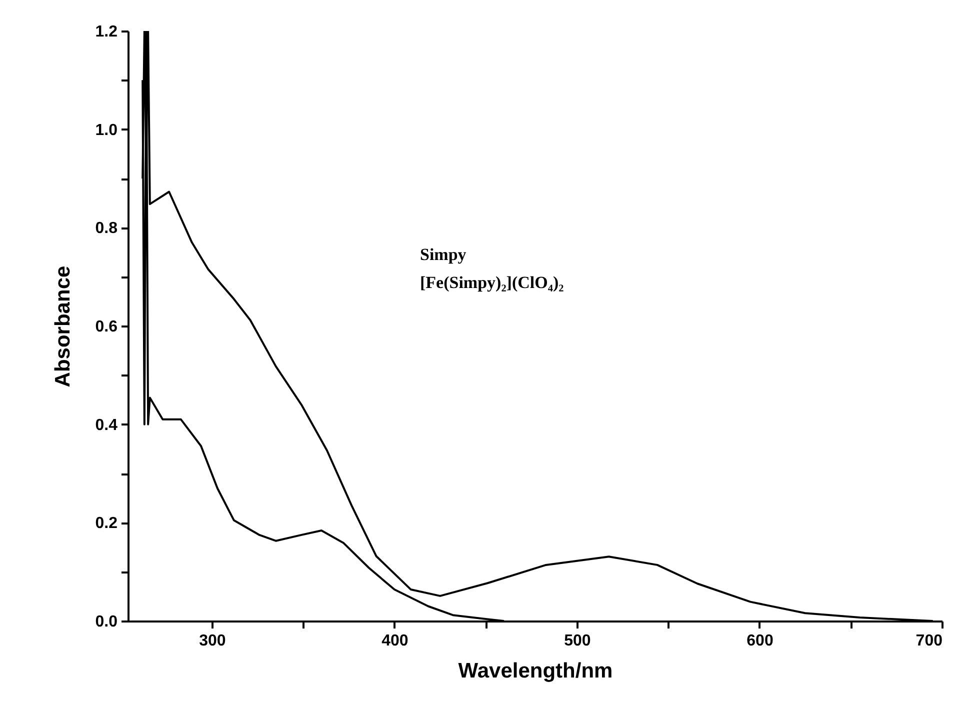  Describe the element at coordinates (106, 130) in the screenshot. I see `y-tick-label: 1.0` at that location.